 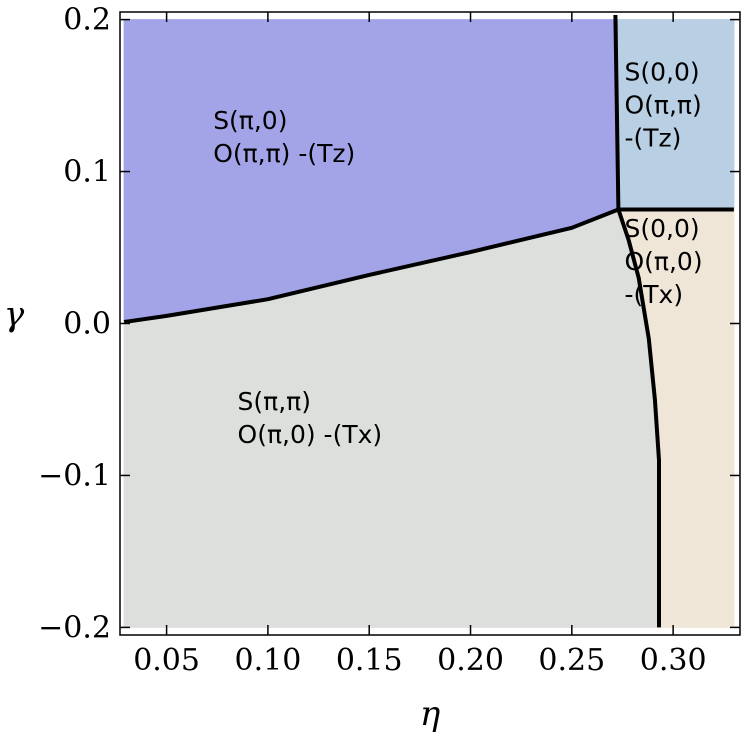 I want to click on x-tick-label: 0.15, so click(x=369, y=660).